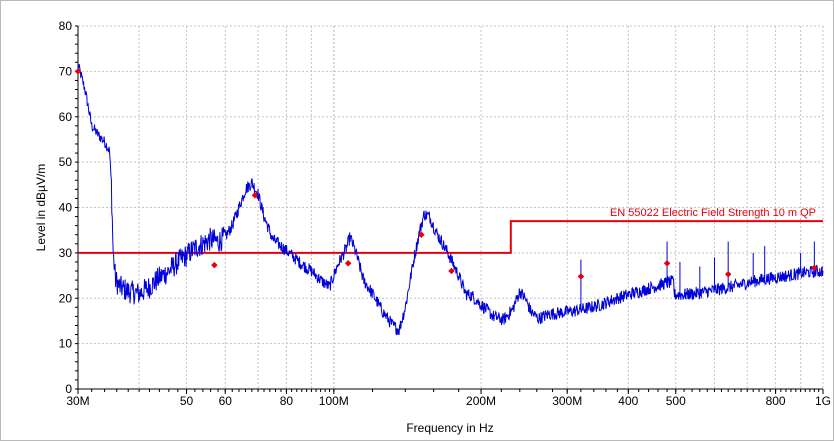 This screenshot has height=442, width=834. What do you see at coordinates (66, 26) in the screenshot?
I see `y-tick-label: 80` at bounding box center [66, 26].